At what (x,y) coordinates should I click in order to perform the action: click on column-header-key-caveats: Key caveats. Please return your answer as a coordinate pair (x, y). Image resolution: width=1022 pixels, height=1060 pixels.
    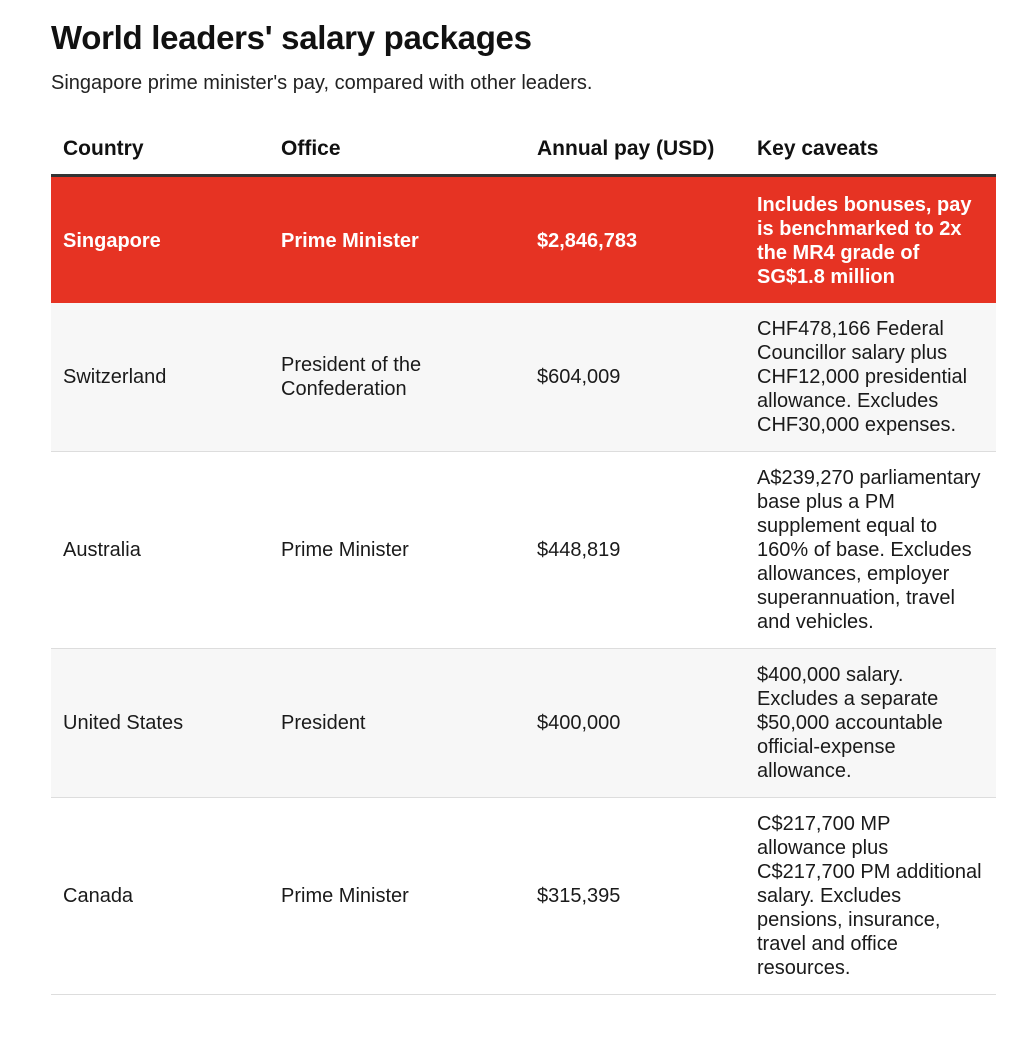
    Looking at the image, I should click on (870, 156).